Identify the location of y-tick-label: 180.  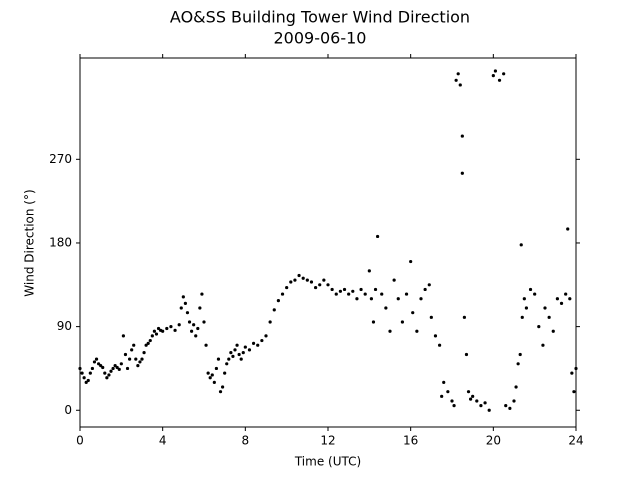
(60, 242).